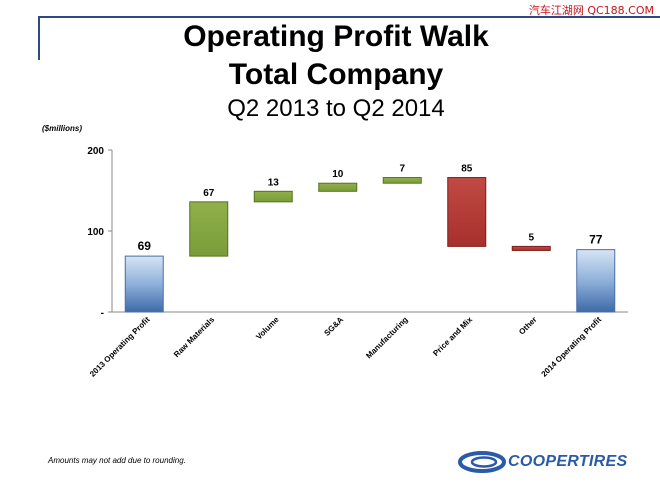 The height and width of the screenshot is (494, 660). I want to click on page-subtitle: Q2 2013 to Q2 2014, so click(336, 108).